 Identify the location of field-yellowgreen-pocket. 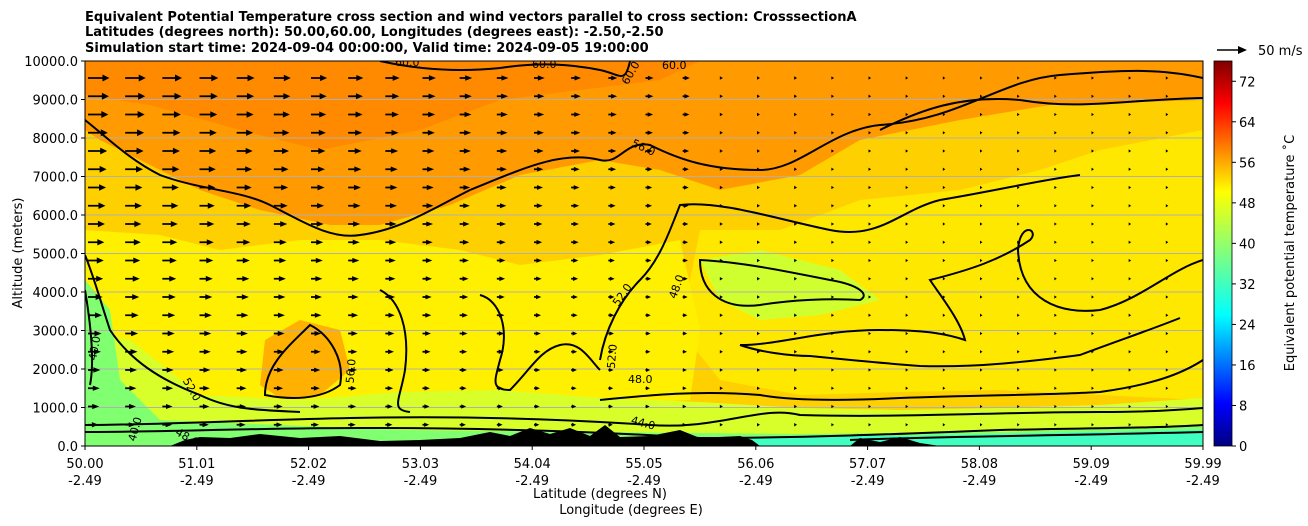
(790, 285).